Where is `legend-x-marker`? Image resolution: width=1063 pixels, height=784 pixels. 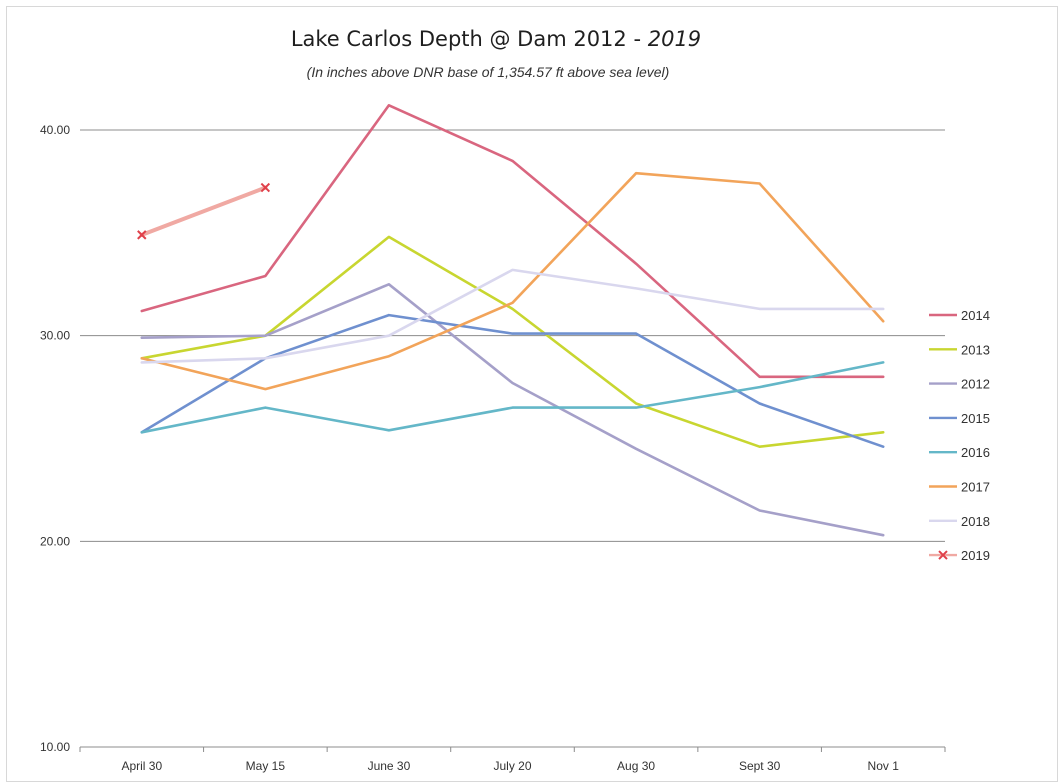 legend-x-marker is located at coordinates (943, 555).